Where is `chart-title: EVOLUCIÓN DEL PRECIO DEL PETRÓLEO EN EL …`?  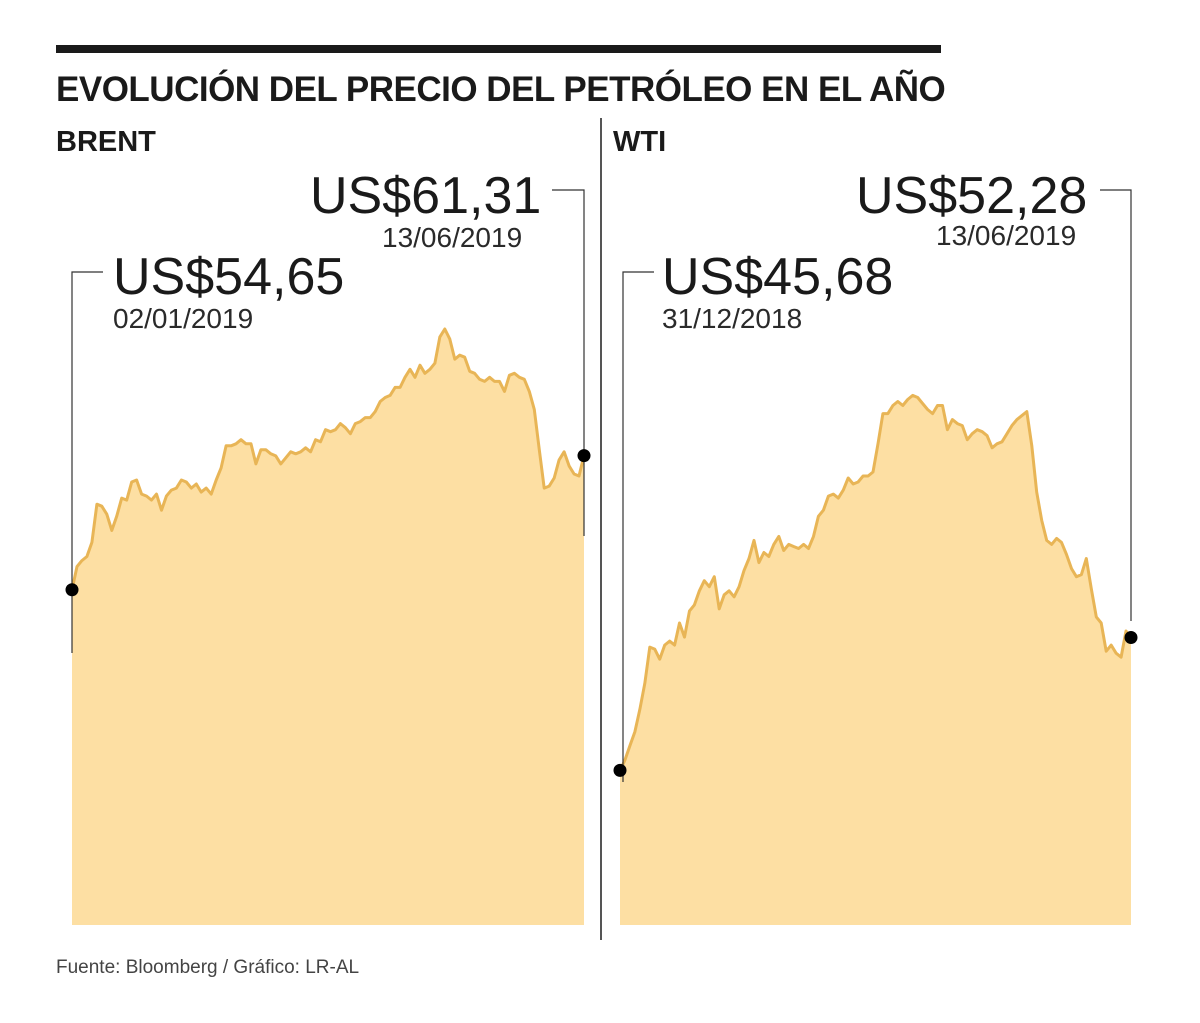 chart-title: EVOLUCIÓN DEL PRECIO DEL PETRÓLEO EN EL … is located at coordinates (501, 89).